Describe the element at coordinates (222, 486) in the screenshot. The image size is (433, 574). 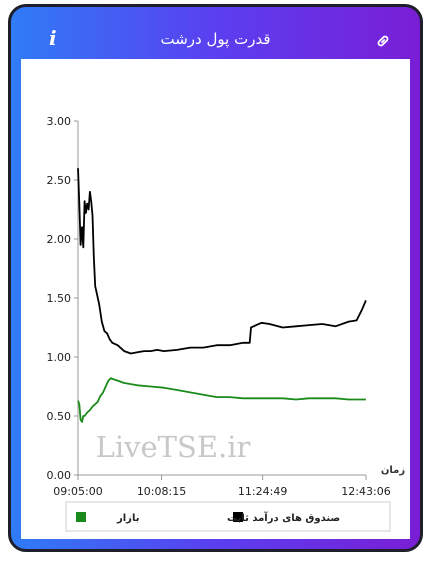
I see `x-axis: 09:05:00 10:08:15 11:24:49 12:43:06` at that location.